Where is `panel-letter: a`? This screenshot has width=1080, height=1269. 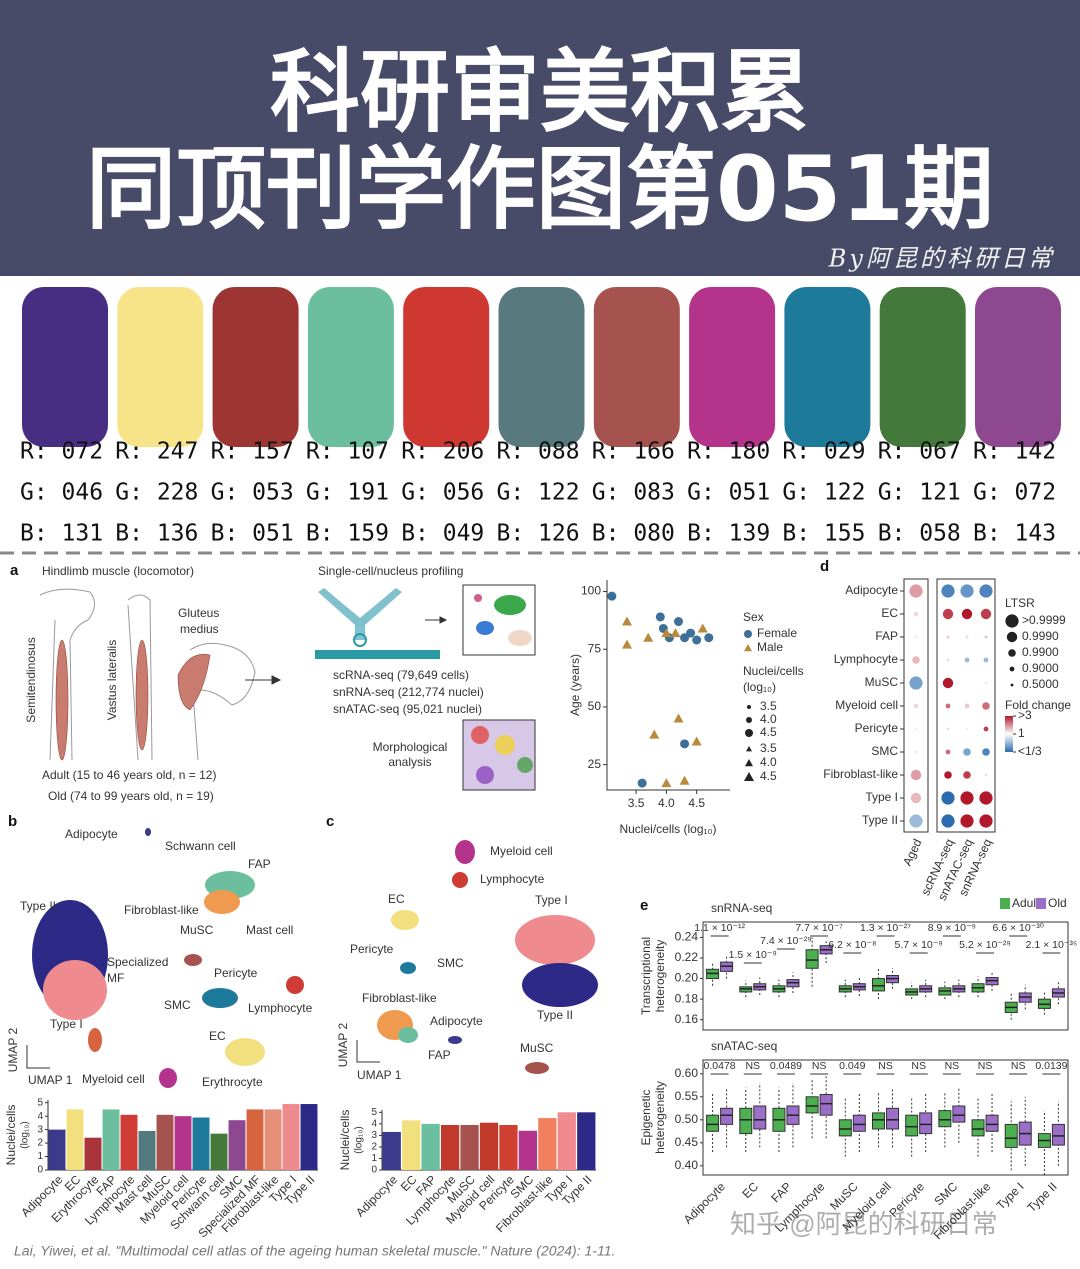
panel-letter: a is located at coordinates (14, 570).